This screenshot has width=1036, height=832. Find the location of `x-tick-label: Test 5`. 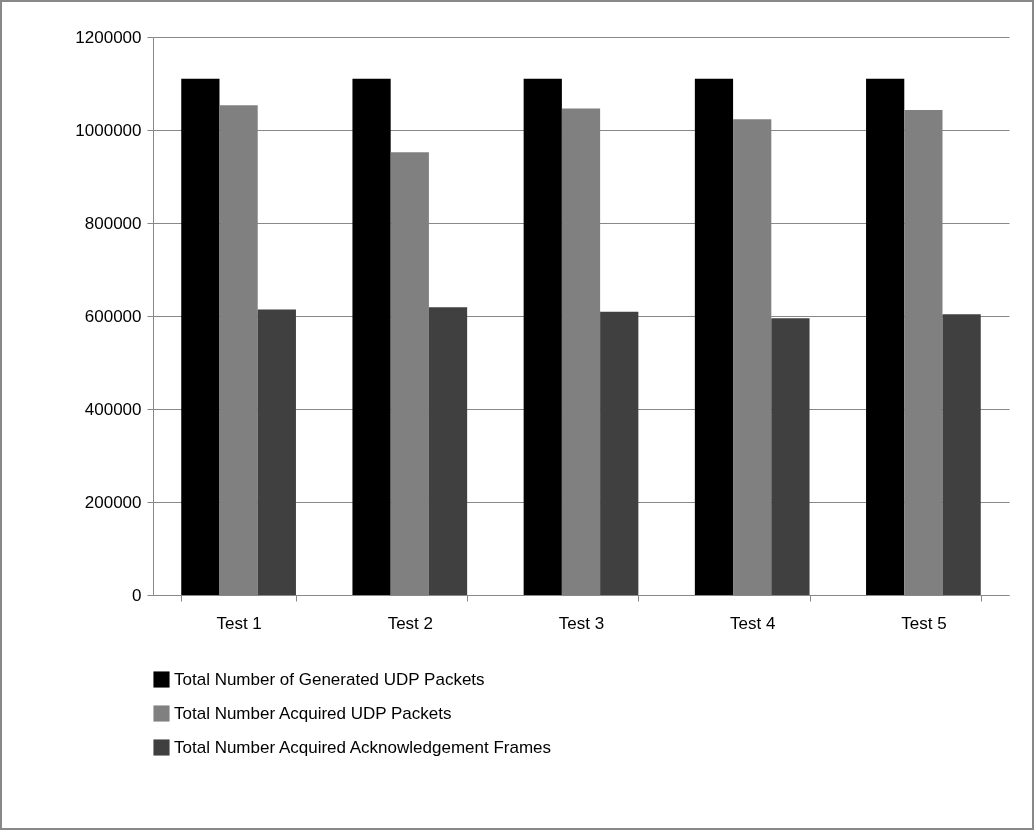

x-tick-label: Test 5 is located at coordinates (924, 623).